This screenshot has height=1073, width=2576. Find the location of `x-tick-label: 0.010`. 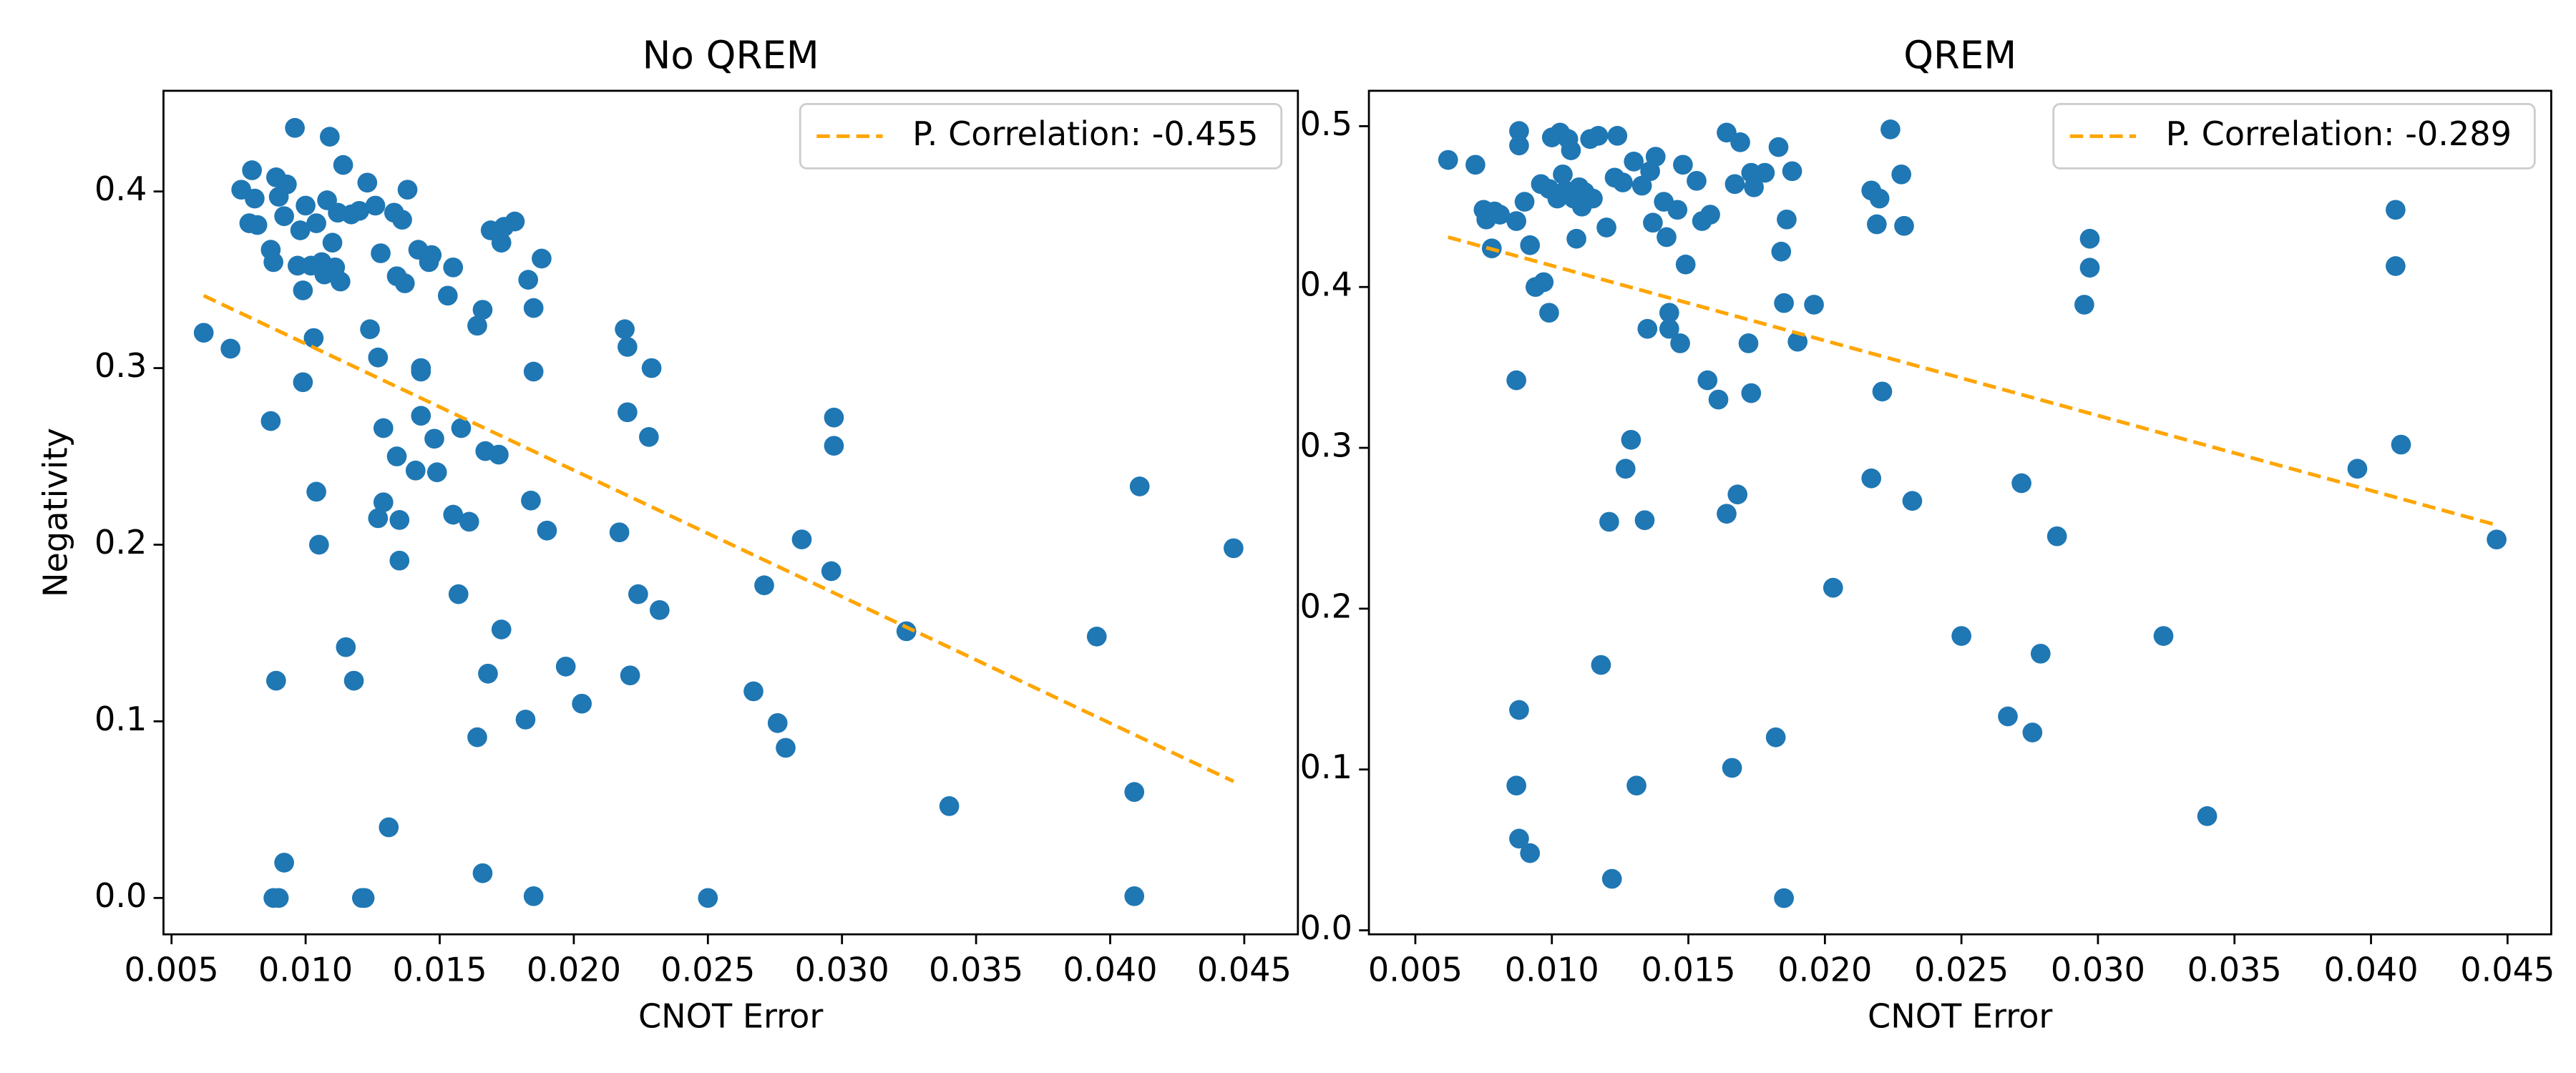

x-tick-label: 0.010 is located at coordinates (305, 970).